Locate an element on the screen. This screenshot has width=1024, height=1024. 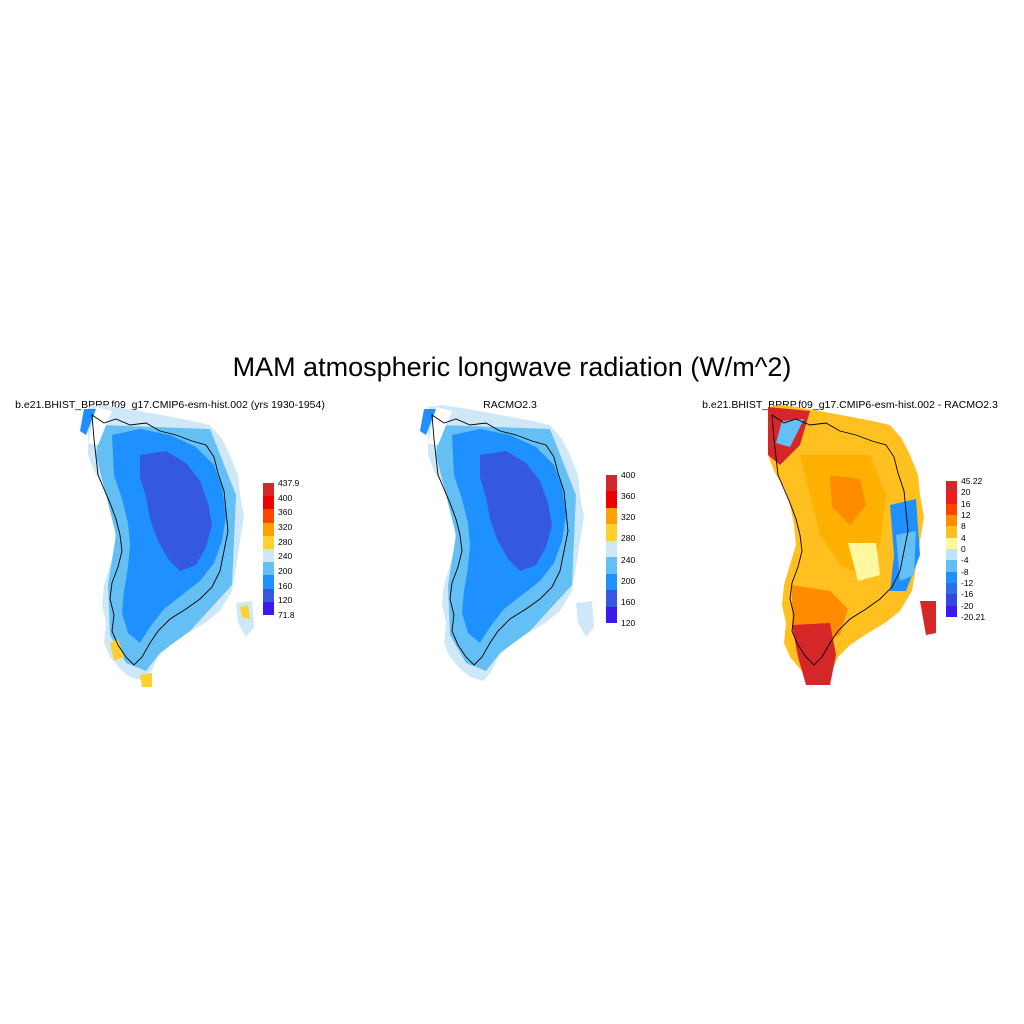
colorbar-label: 0 is located at coordinates (963, 549).